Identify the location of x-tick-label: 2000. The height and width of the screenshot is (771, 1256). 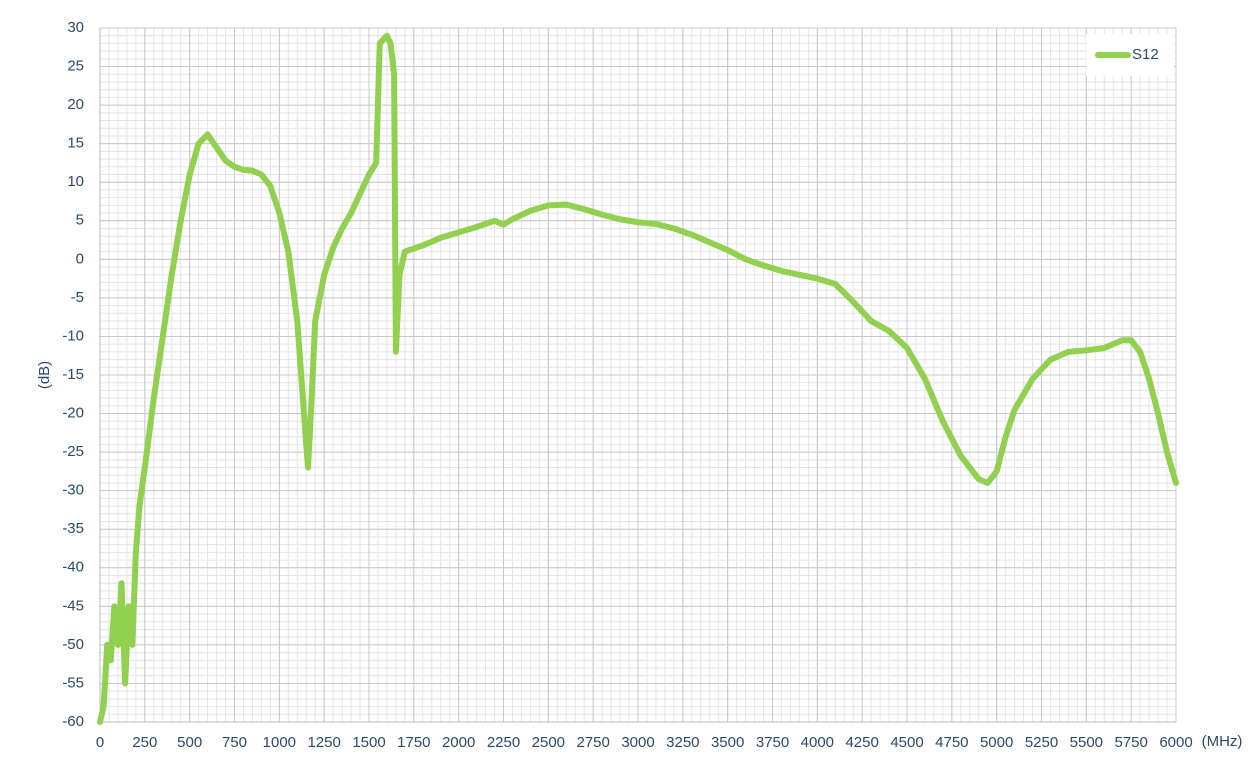
(458, 742).